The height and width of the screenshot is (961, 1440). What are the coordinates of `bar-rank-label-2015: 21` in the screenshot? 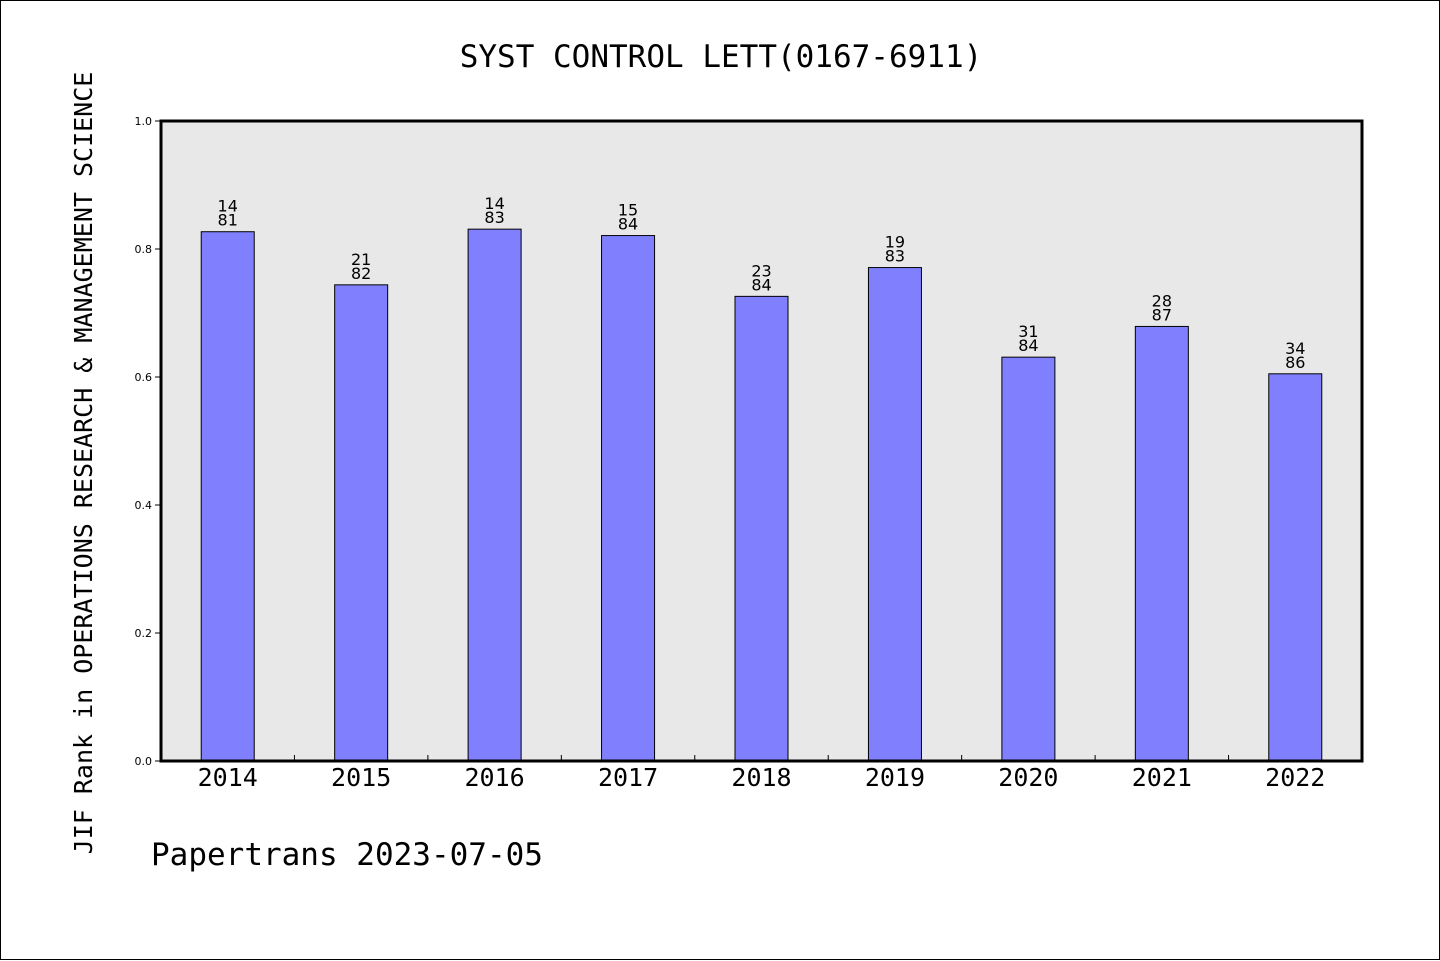 It's located at (361, 259).